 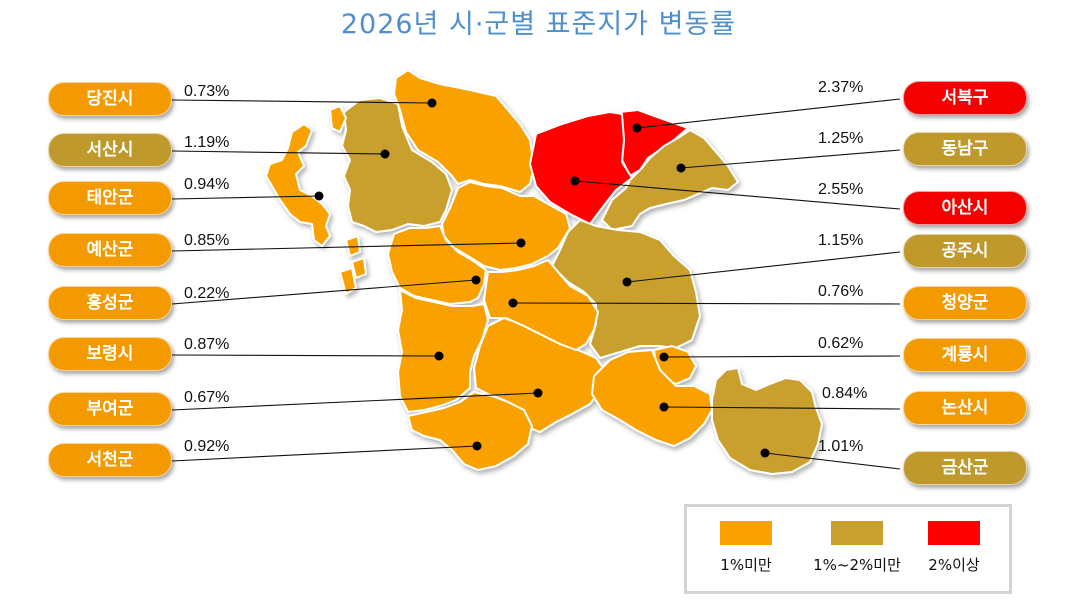 I want to click on region-badge-left-2: 태안군, so click(x=110, y=198).